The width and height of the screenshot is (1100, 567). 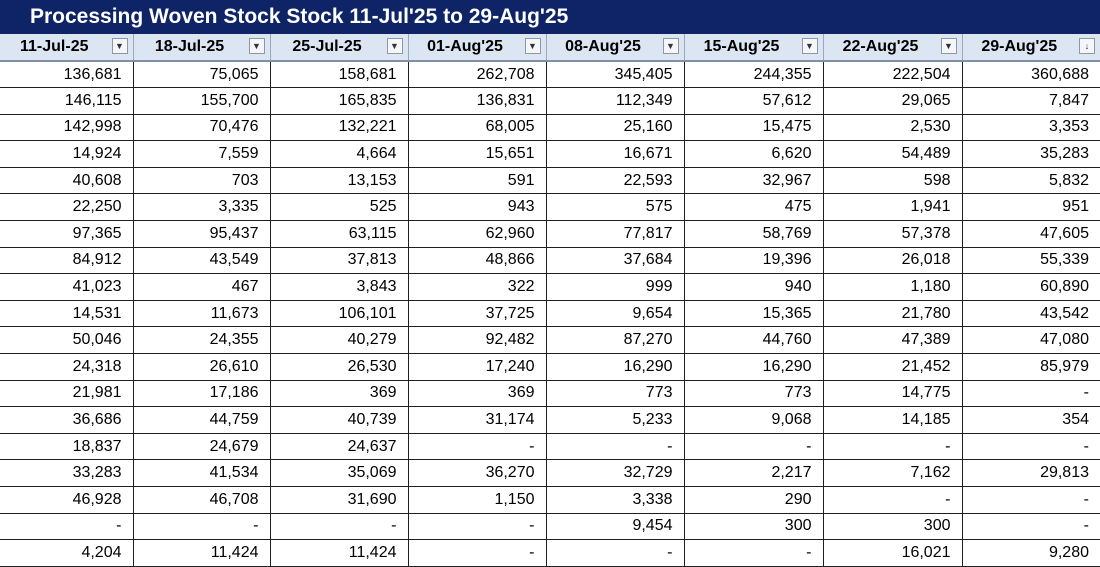 What do you see at coordinates (753, 500) in the screenshot?
I see `table-cell: 290` at bounding box center [753, 500].